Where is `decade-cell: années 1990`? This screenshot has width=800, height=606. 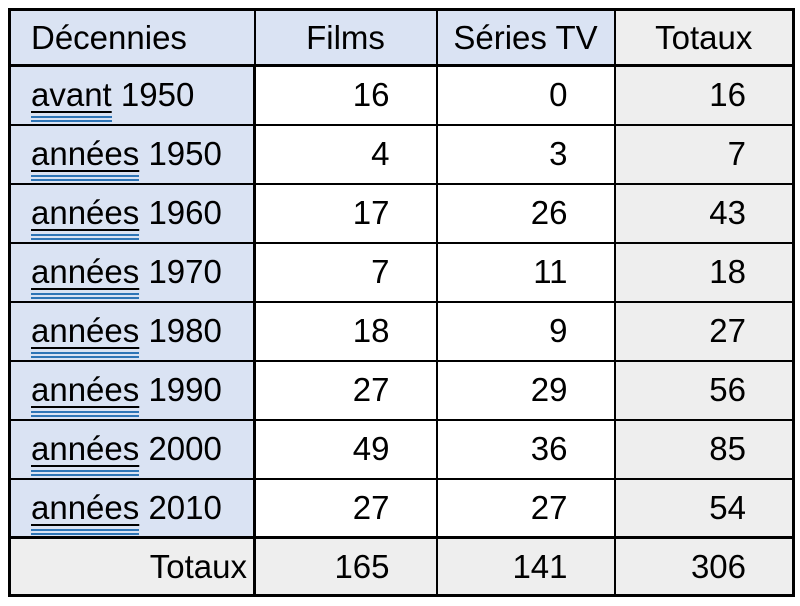
decade-cell: années 1990 is located at coordinates (132, 390).